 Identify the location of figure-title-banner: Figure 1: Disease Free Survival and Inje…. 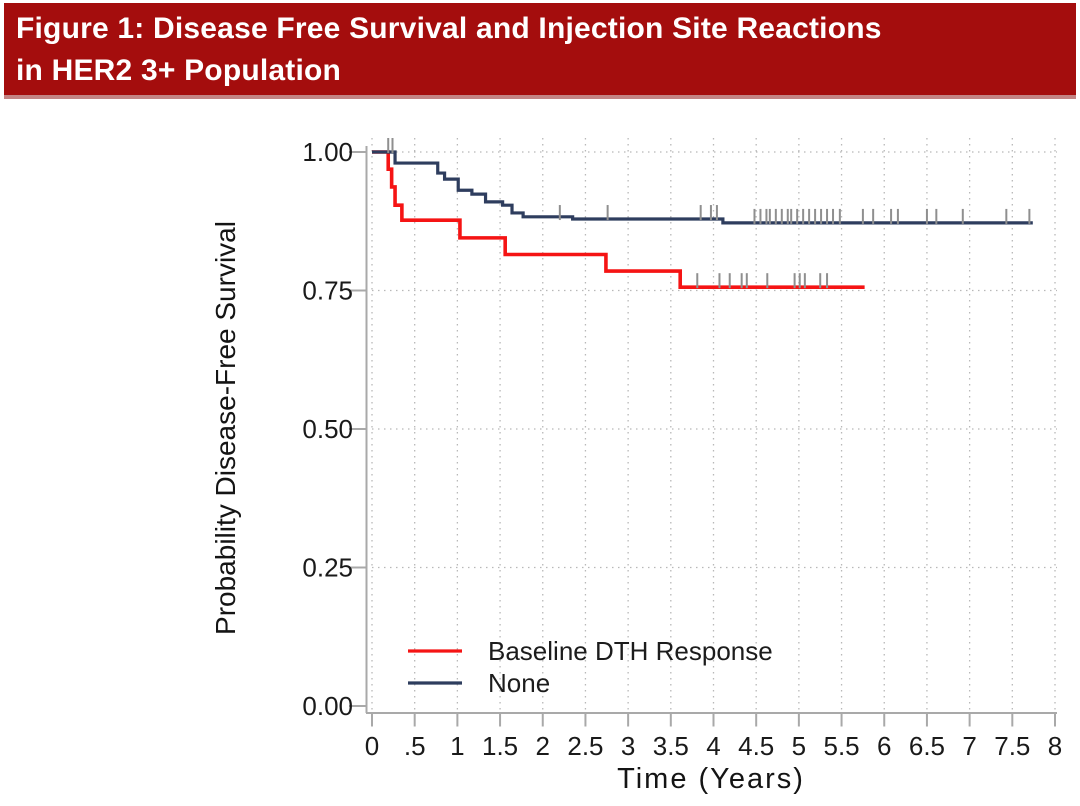
(540, 51).